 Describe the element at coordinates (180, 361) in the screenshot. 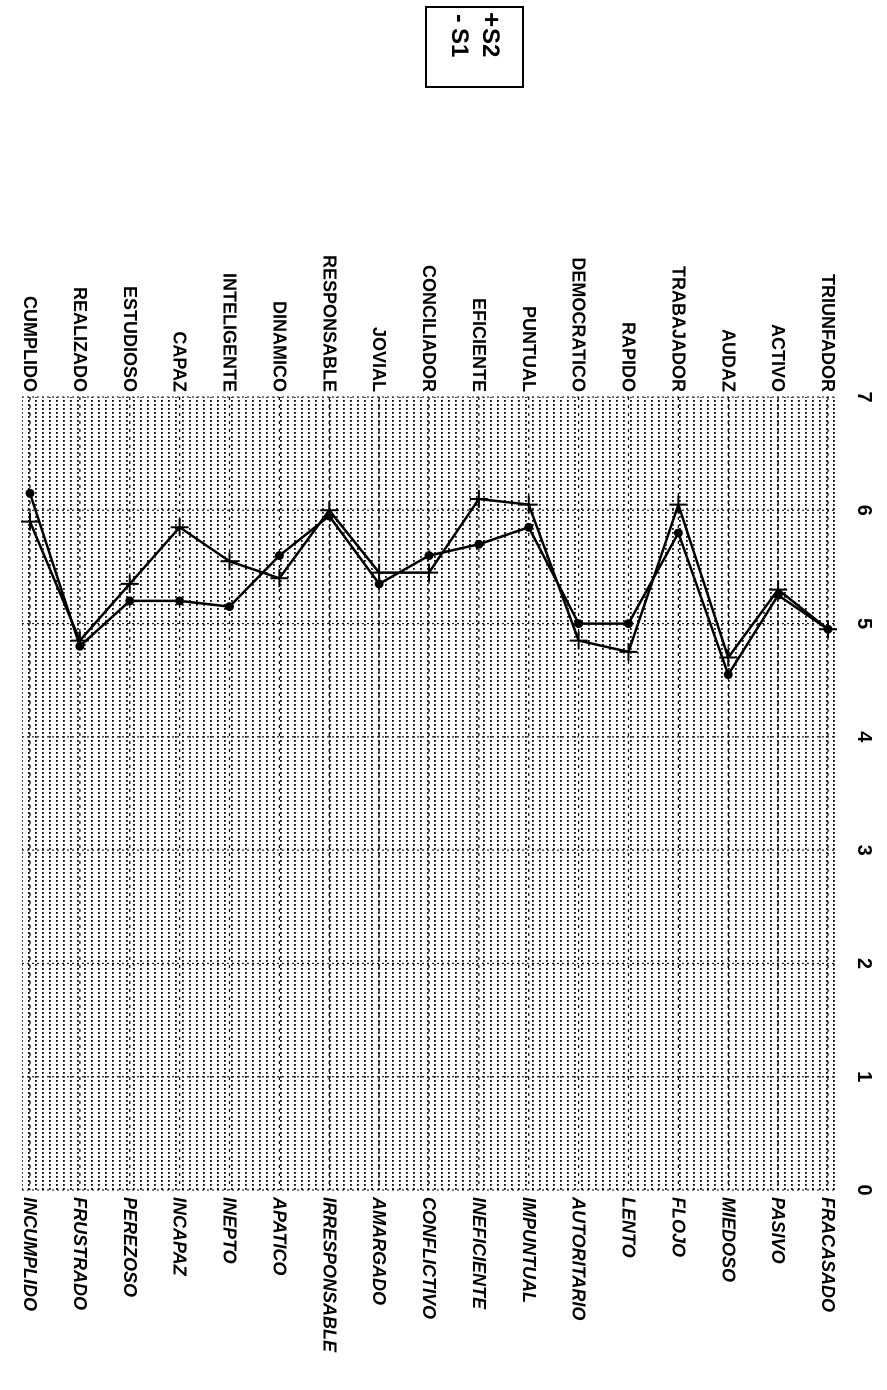

I see `right-pole-label: CAPAZ` at that location.